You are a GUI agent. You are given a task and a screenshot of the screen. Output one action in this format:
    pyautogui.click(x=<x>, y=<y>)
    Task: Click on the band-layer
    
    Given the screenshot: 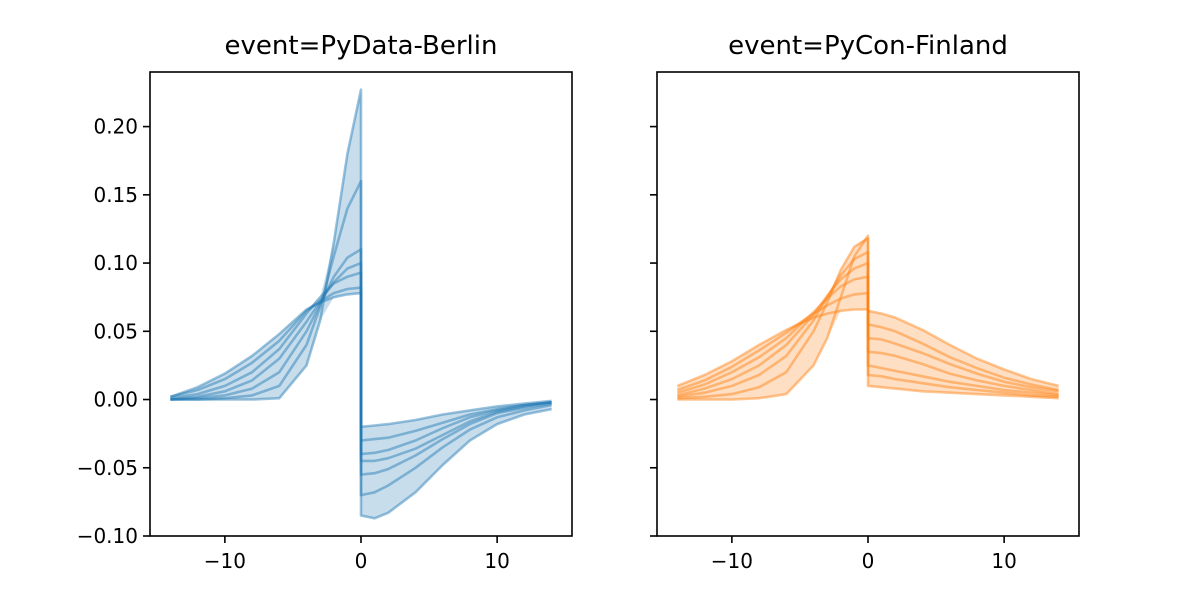 What is the action you would take?
    pyautogui.click(x=868, y=317)
    